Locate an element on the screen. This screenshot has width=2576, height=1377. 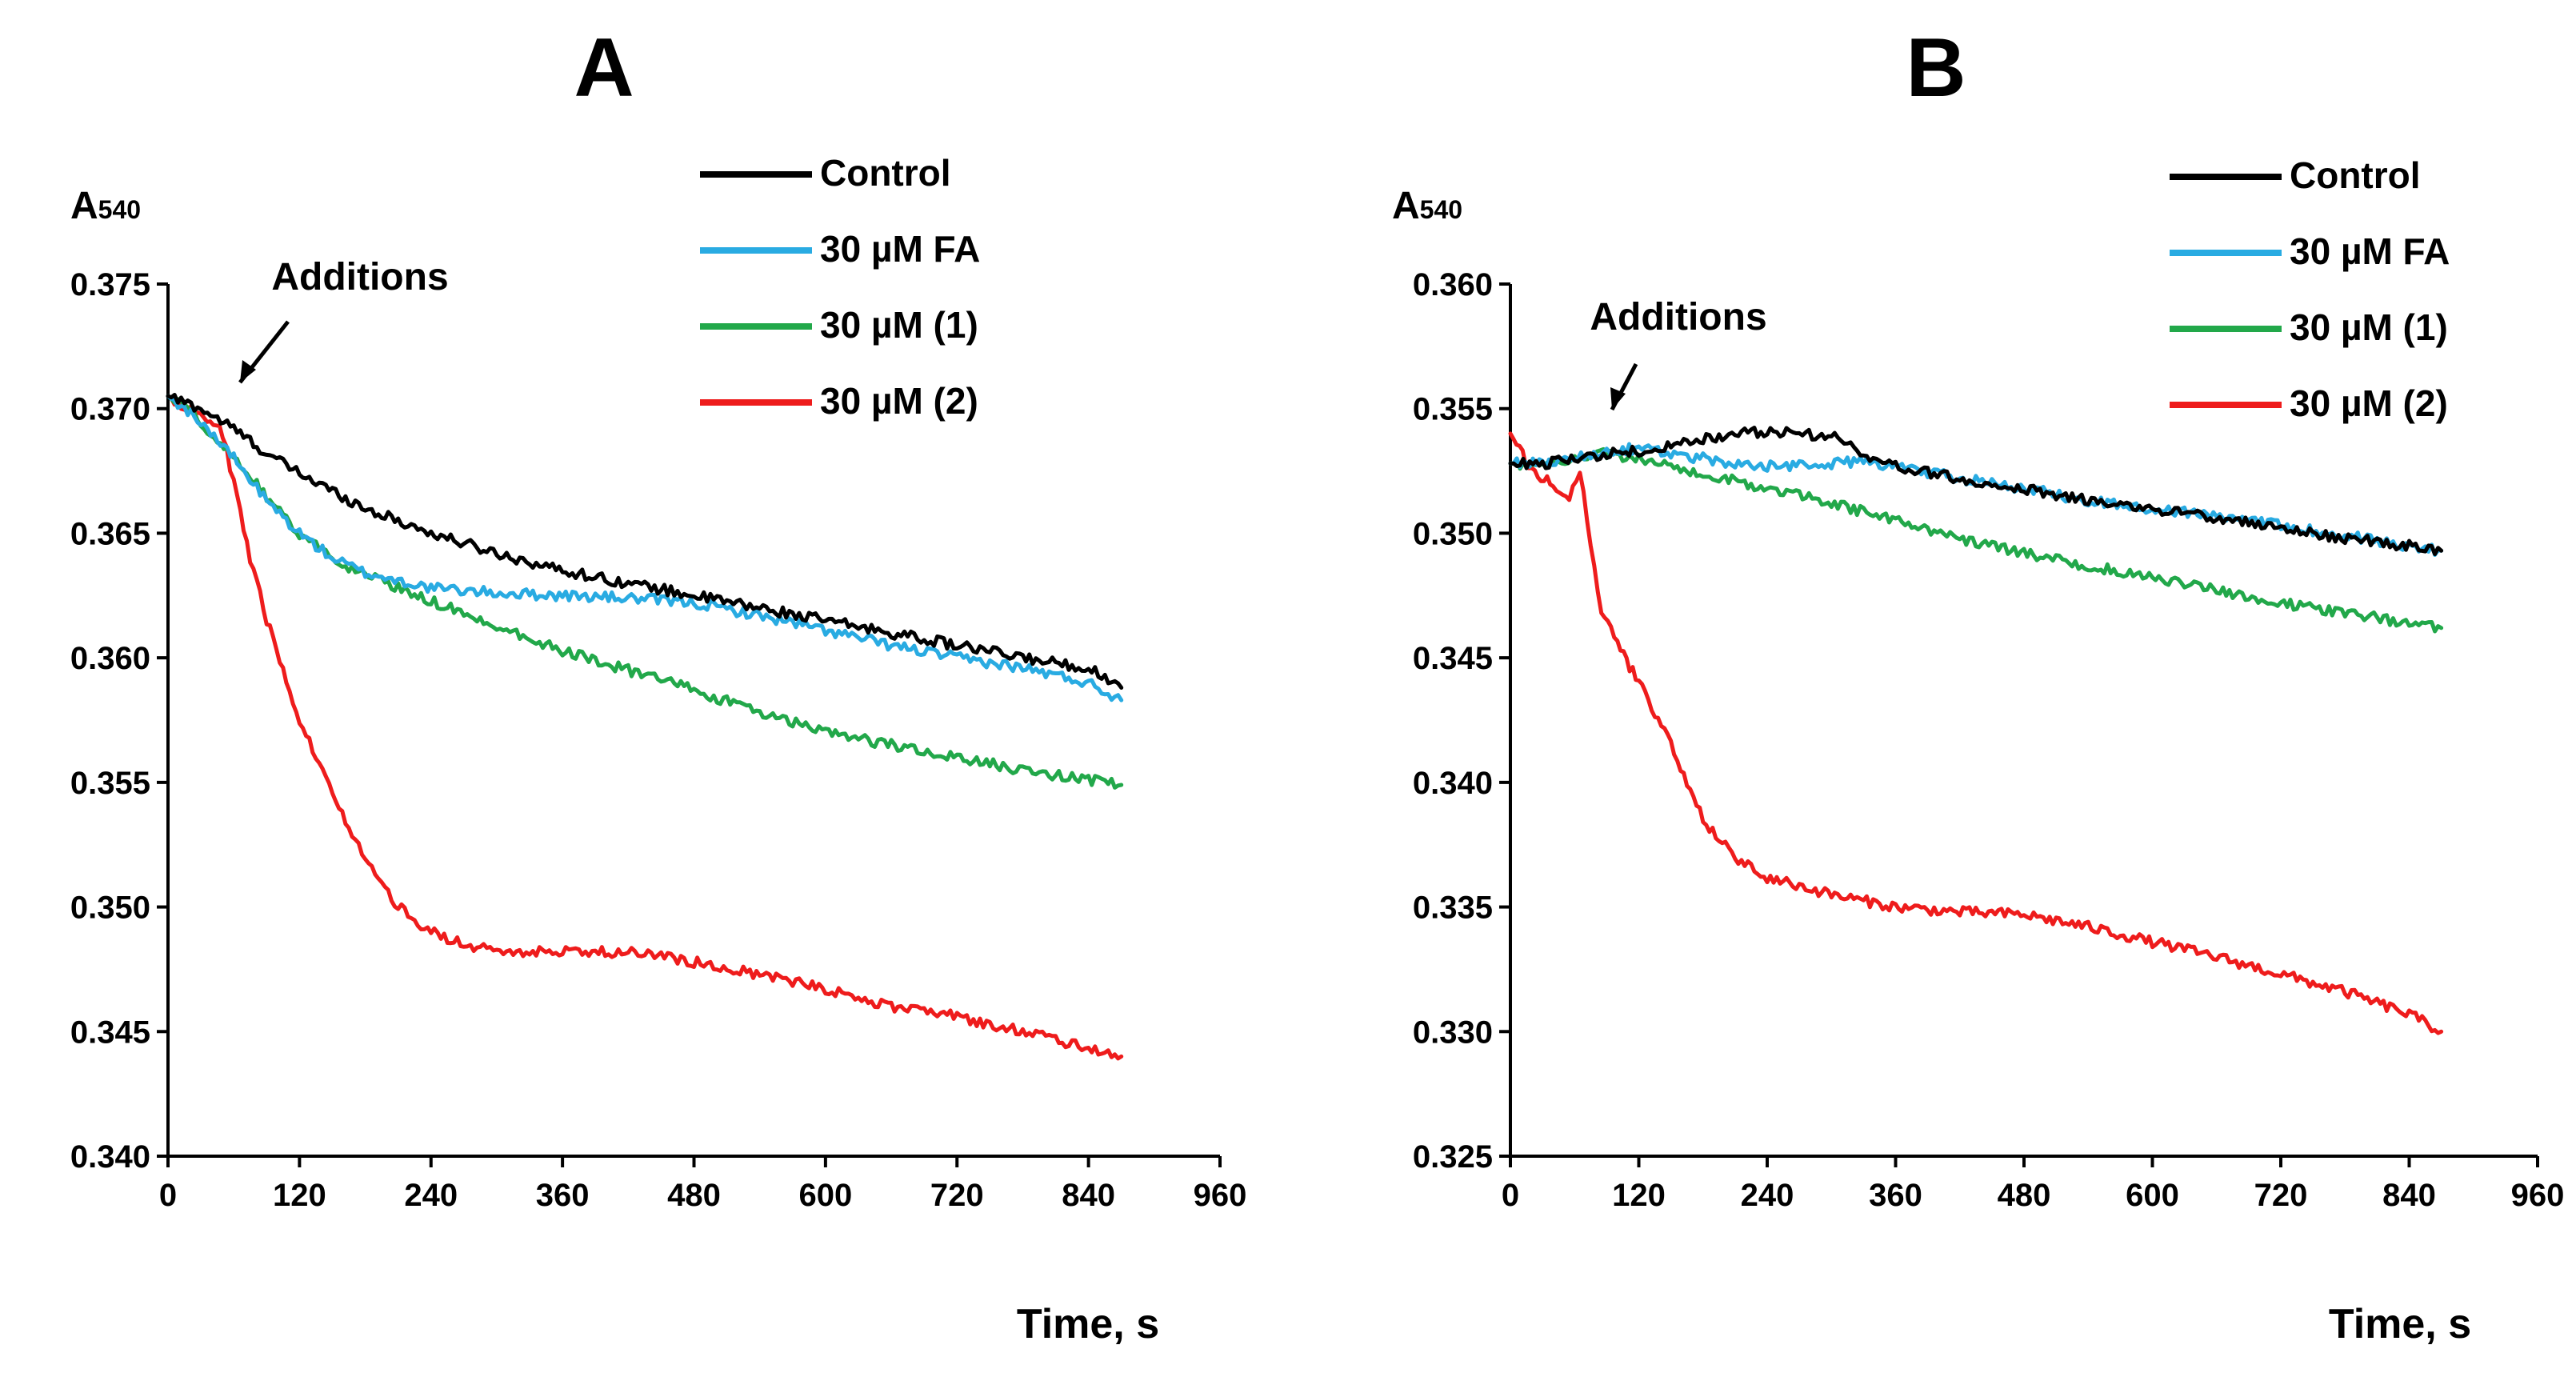
y-ticks-a: 0.340 0.345 0.350 0.355 0.360 0.365 0.370 0.375 is located at coordinates (119, 721).